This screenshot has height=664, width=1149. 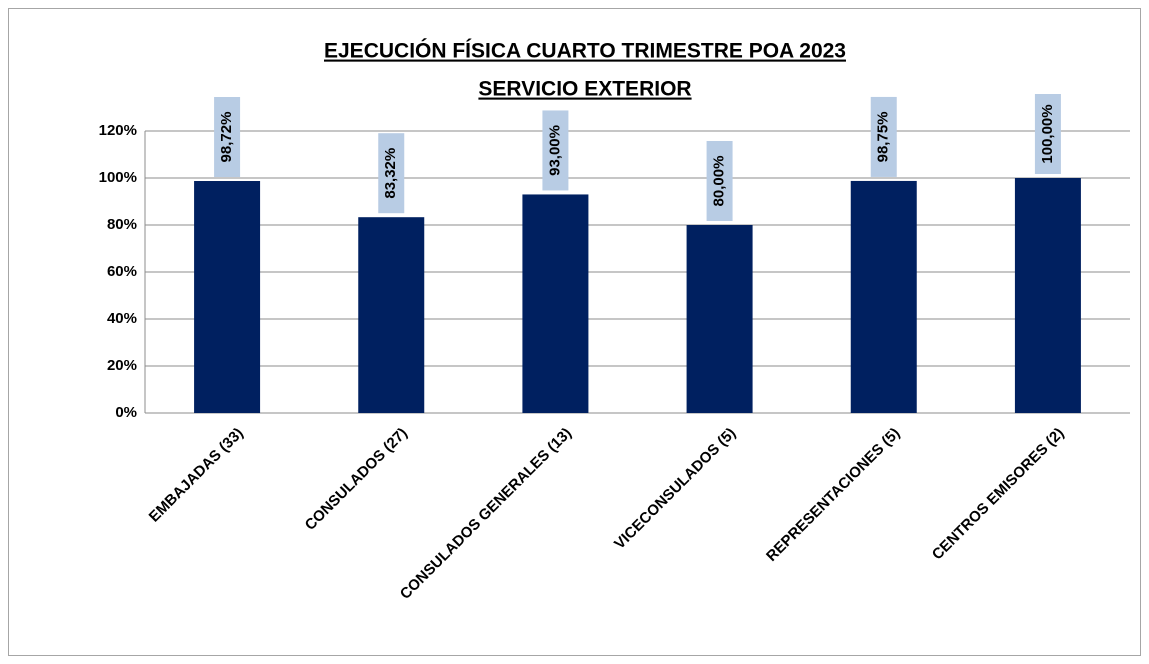 I want to click on y-tick-label: 120%, so click(x=118, y=130).